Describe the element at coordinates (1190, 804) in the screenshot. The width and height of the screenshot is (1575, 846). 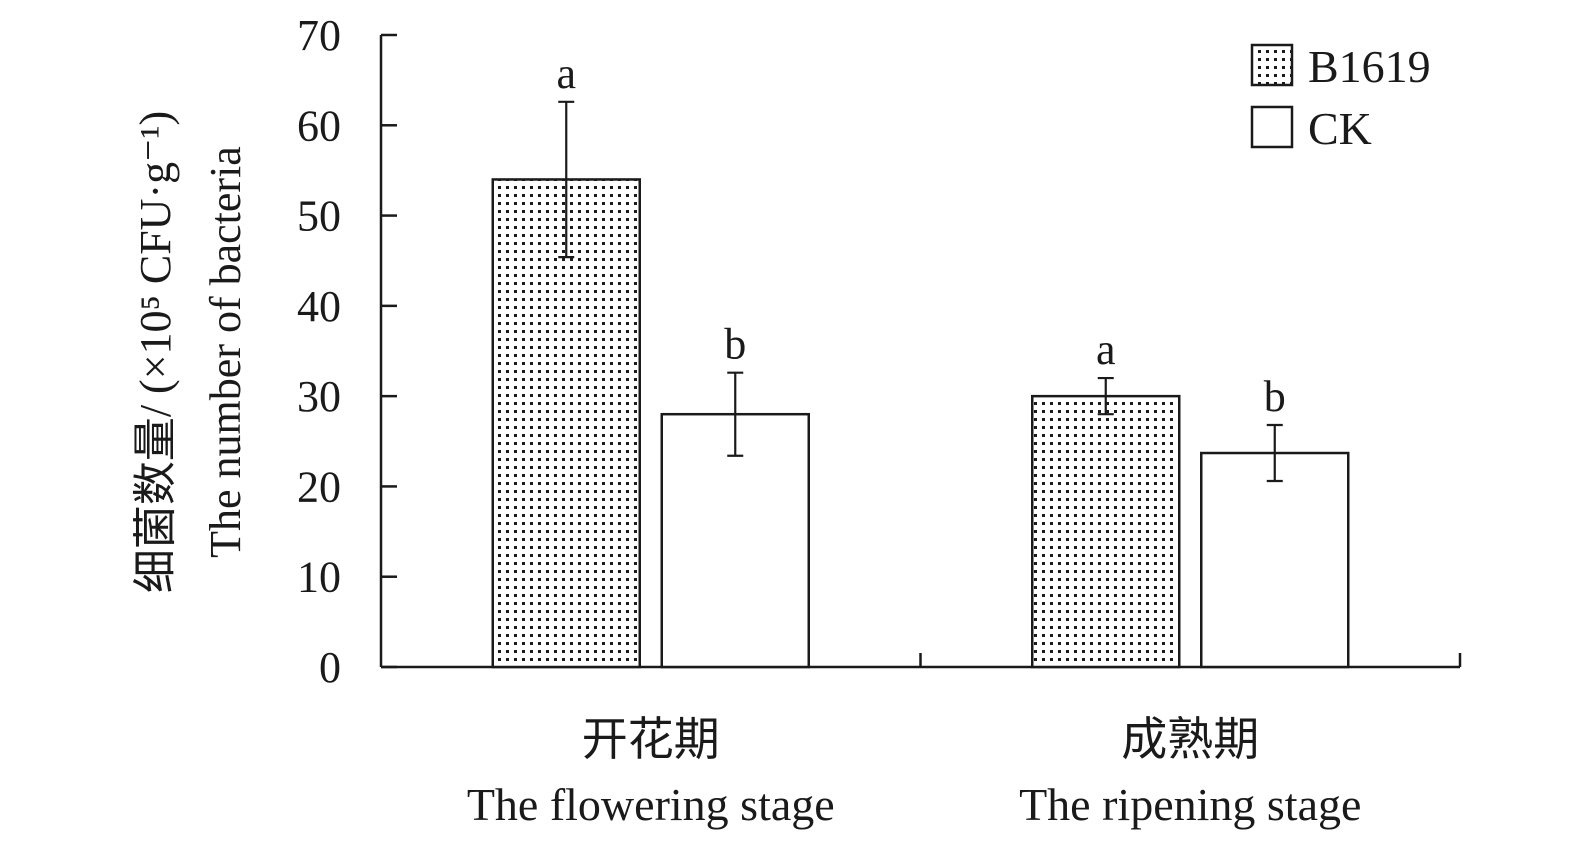
I see `x-category-label-en: The ripening stage` at that location.